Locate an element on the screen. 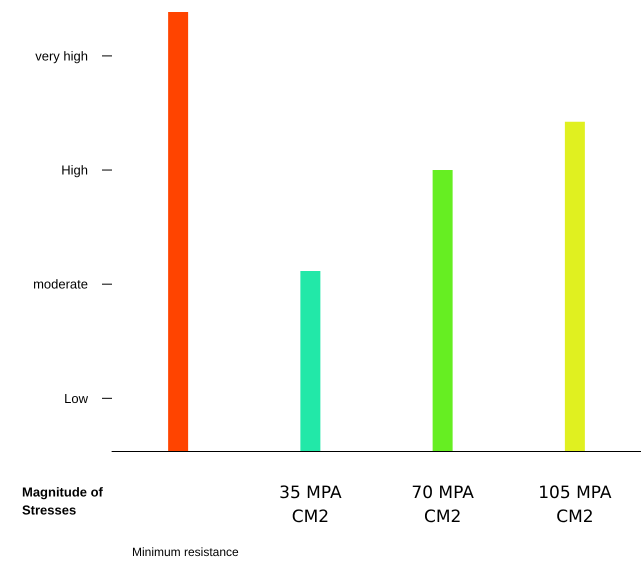 This screenshot has width=641, height=565. text: very high is located at coordinates (61, 56).